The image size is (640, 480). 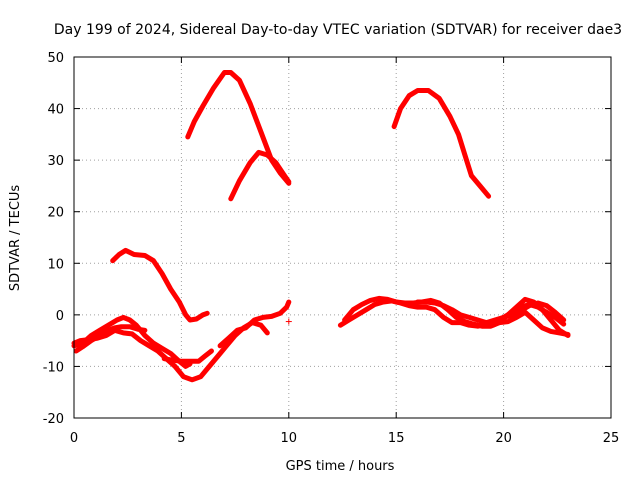 I want to click on series-arc-mid, so click(x=160, y=285).